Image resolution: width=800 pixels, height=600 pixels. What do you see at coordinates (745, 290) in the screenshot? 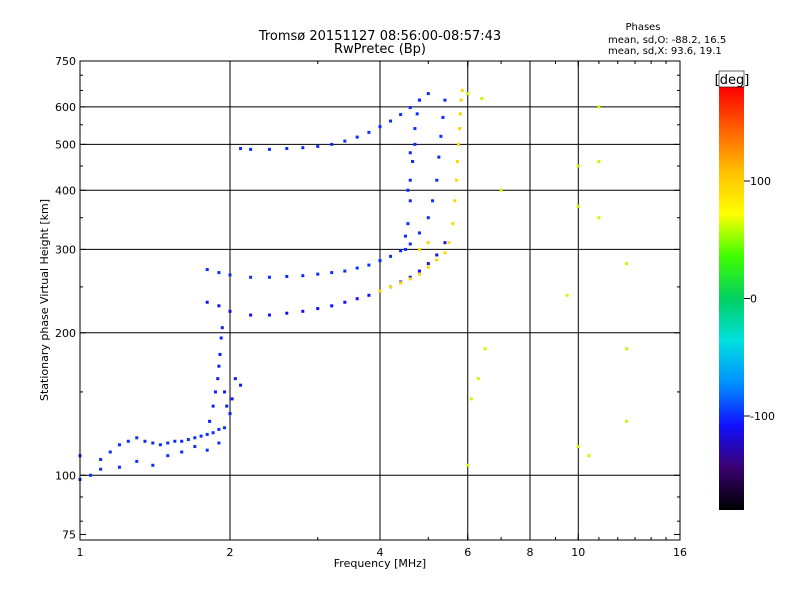
I see `colorbar: [deg] 100 0 -100` at bounding box center [745, 290].